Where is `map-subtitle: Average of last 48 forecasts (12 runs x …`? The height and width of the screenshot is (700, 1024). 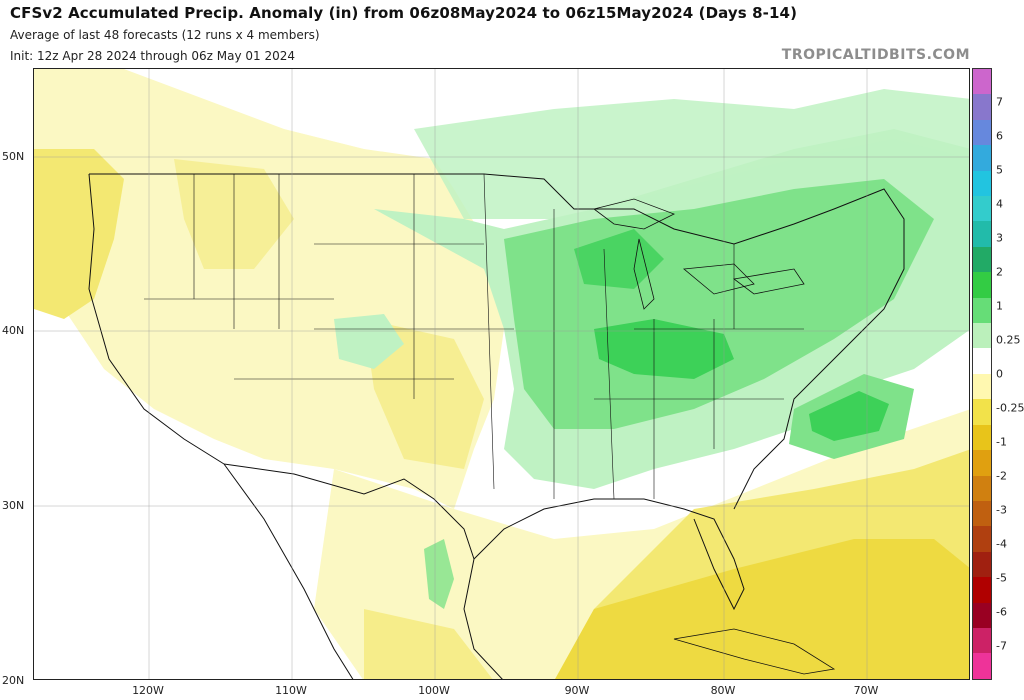 map-subtitle: Average of last 48 forecasts (12 runs x … is located at coordinates (165, 35).